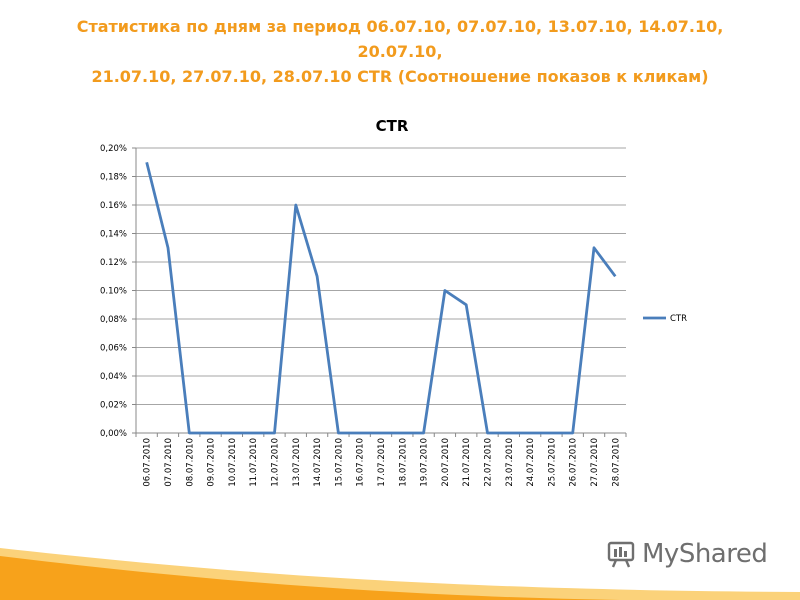 This screenshot has width=800, height=600. Describe the element at coordinates (113, 434) in the screenshot. I see `y-tick-label: 0,00%` at that location.